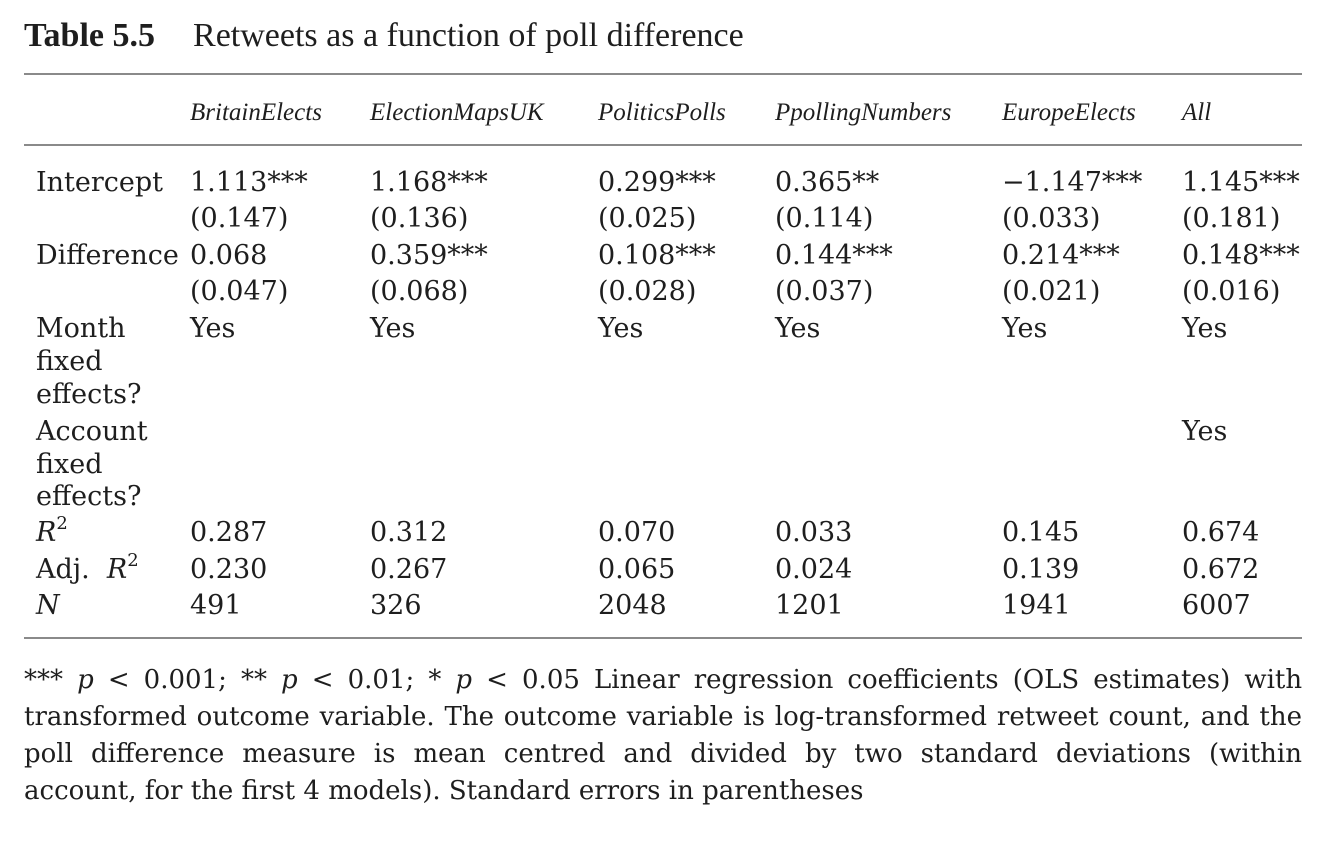 The width and height of the screenshot is (1331, 867). What do you see at coordinates (253, 680) in the screenshot?
I see `note-stars-2: **` at bounding box center [253, 680].